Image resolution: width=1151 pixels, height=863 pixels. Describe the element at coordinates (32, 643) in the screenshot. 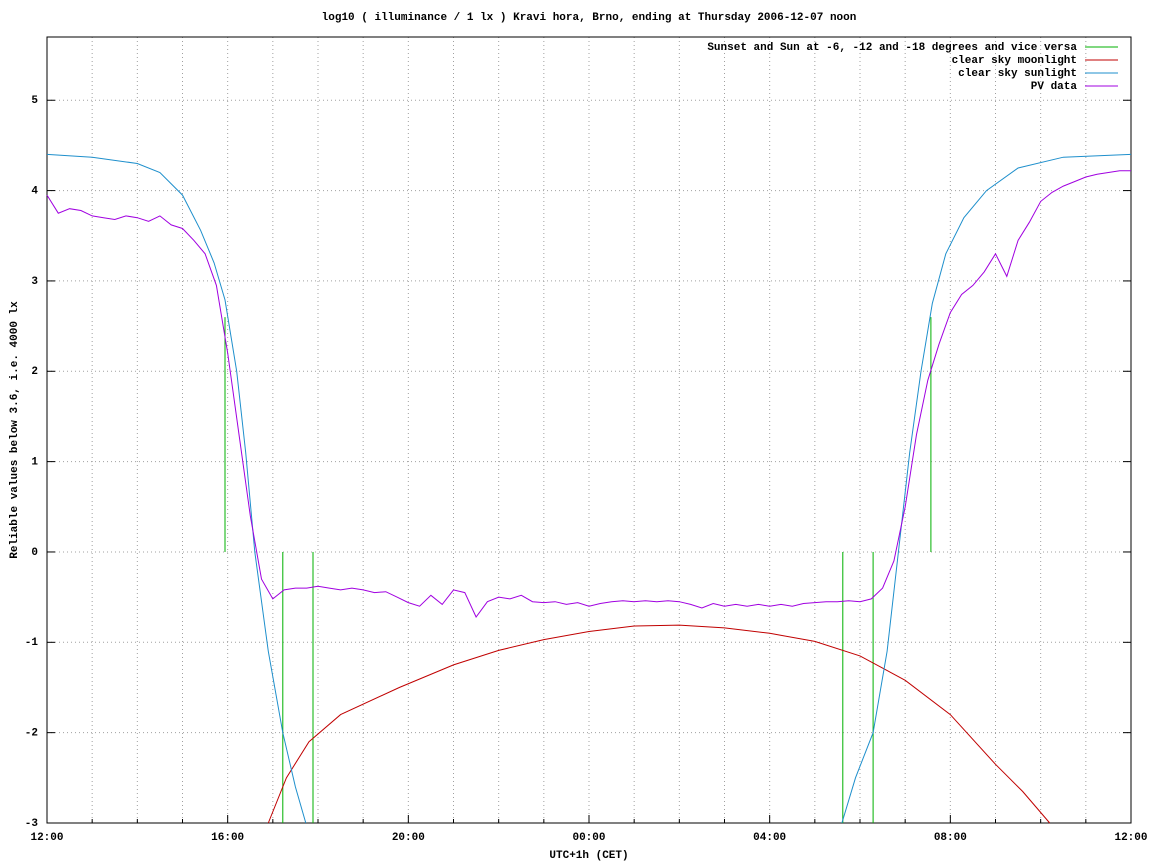

I see `y-tick-label: -1` at that location.